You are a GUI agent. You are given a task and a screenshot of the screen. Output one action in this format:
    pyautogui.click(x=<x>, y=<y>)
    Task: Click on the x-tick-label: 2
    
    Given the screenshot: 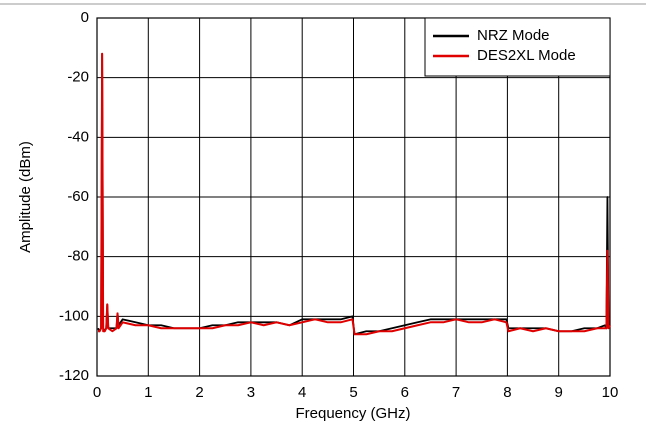 What is the action you would take?
    pyautogui.click(x=199, y=392)
    